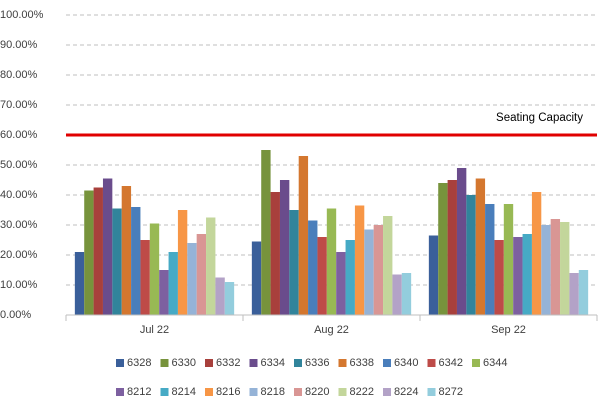  What do you see at coordinates (139, 392) in the screenshot?
I see `legend-label: 8212` at bounding box center [139, 392].